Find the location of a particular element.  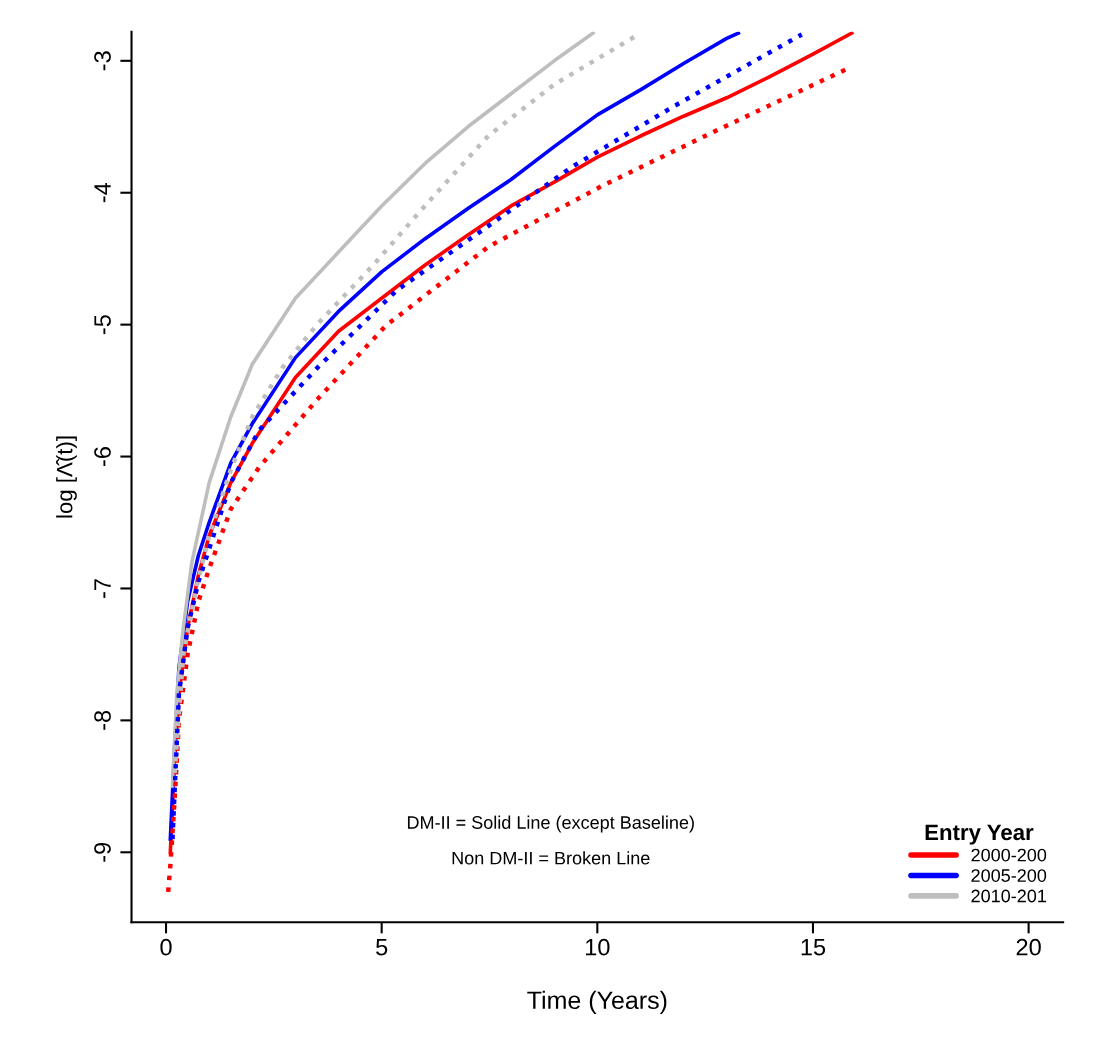

y-tick-label: -8 is located at coordinates (102, 720).